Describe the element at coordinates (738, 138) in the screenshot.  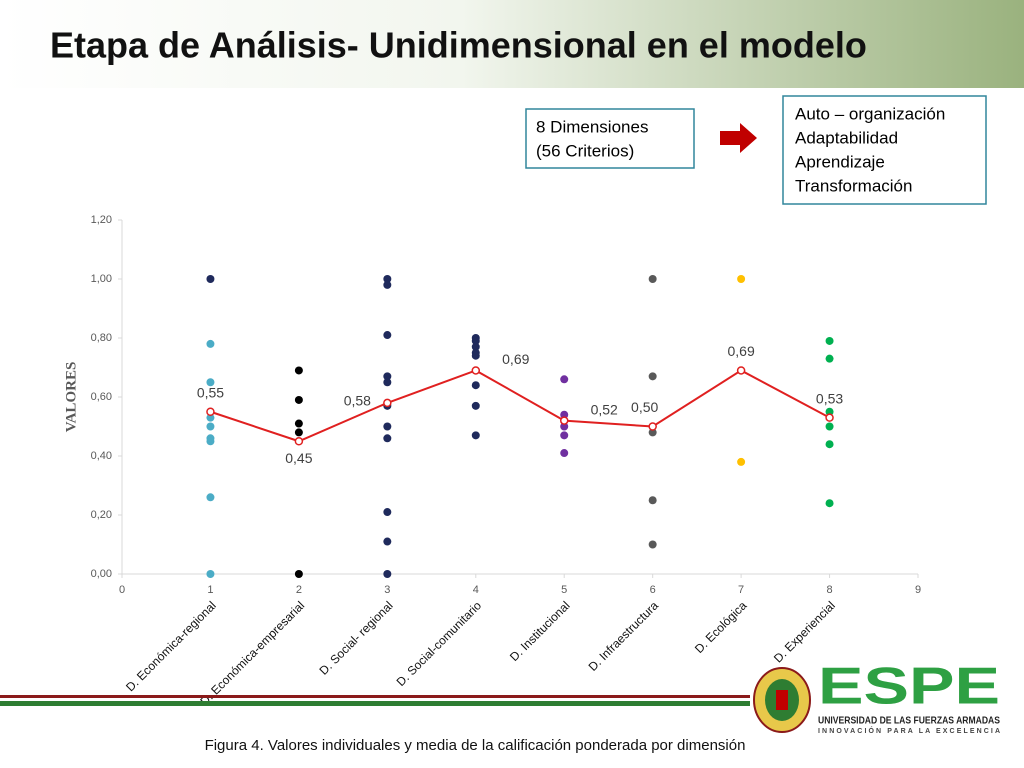
I see `arrow` at that location.